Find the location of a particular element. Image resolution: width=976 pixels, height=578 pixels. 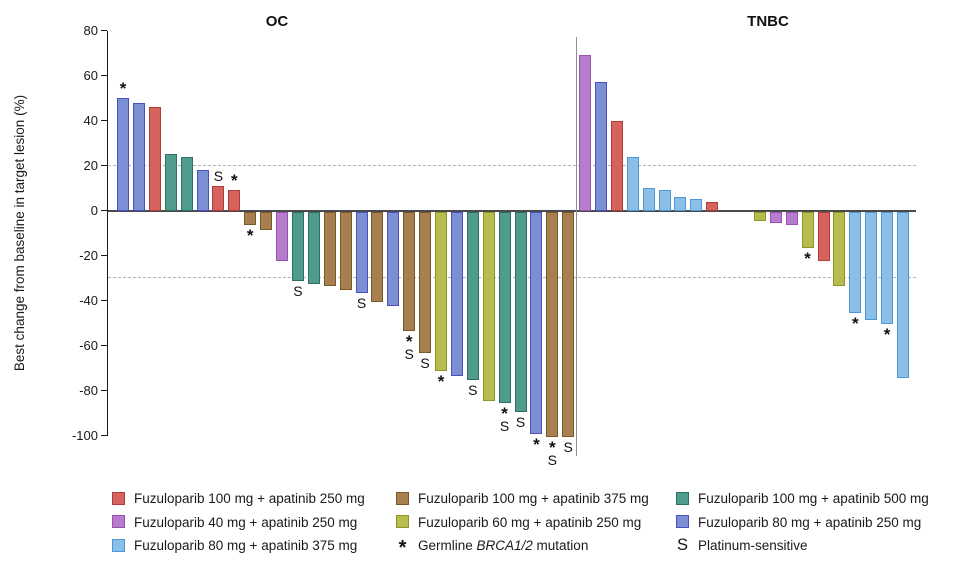

legend-swatch-olive is located at coordinates (402, 522).